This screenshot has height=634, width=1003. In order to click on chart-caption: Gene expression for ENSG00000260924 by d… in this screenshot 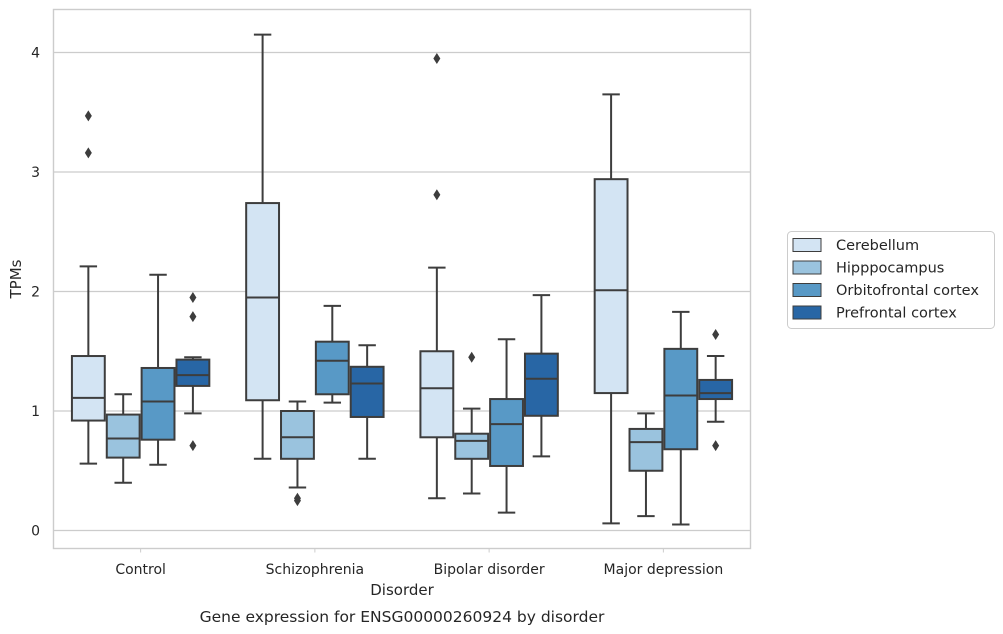, I will do `click(402, 617)`.